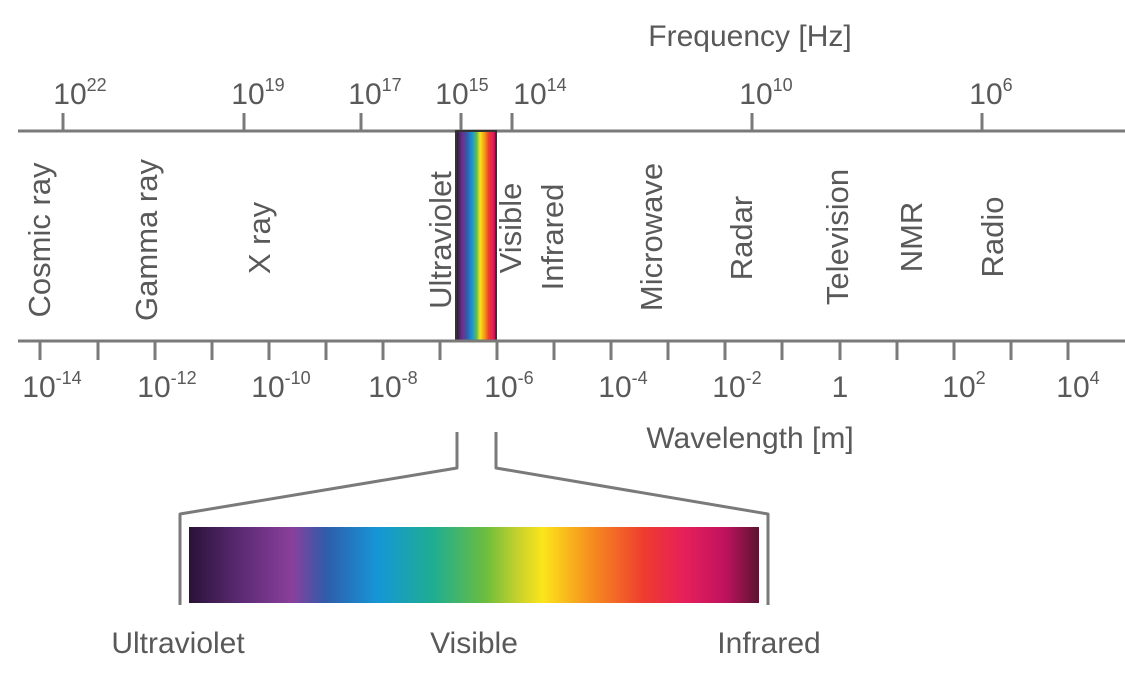 The image size is (1125, 676). I want to click on frequency-tick-labels: 1022 1019 1017 1015 1014 1010 106, so click(532, 93).